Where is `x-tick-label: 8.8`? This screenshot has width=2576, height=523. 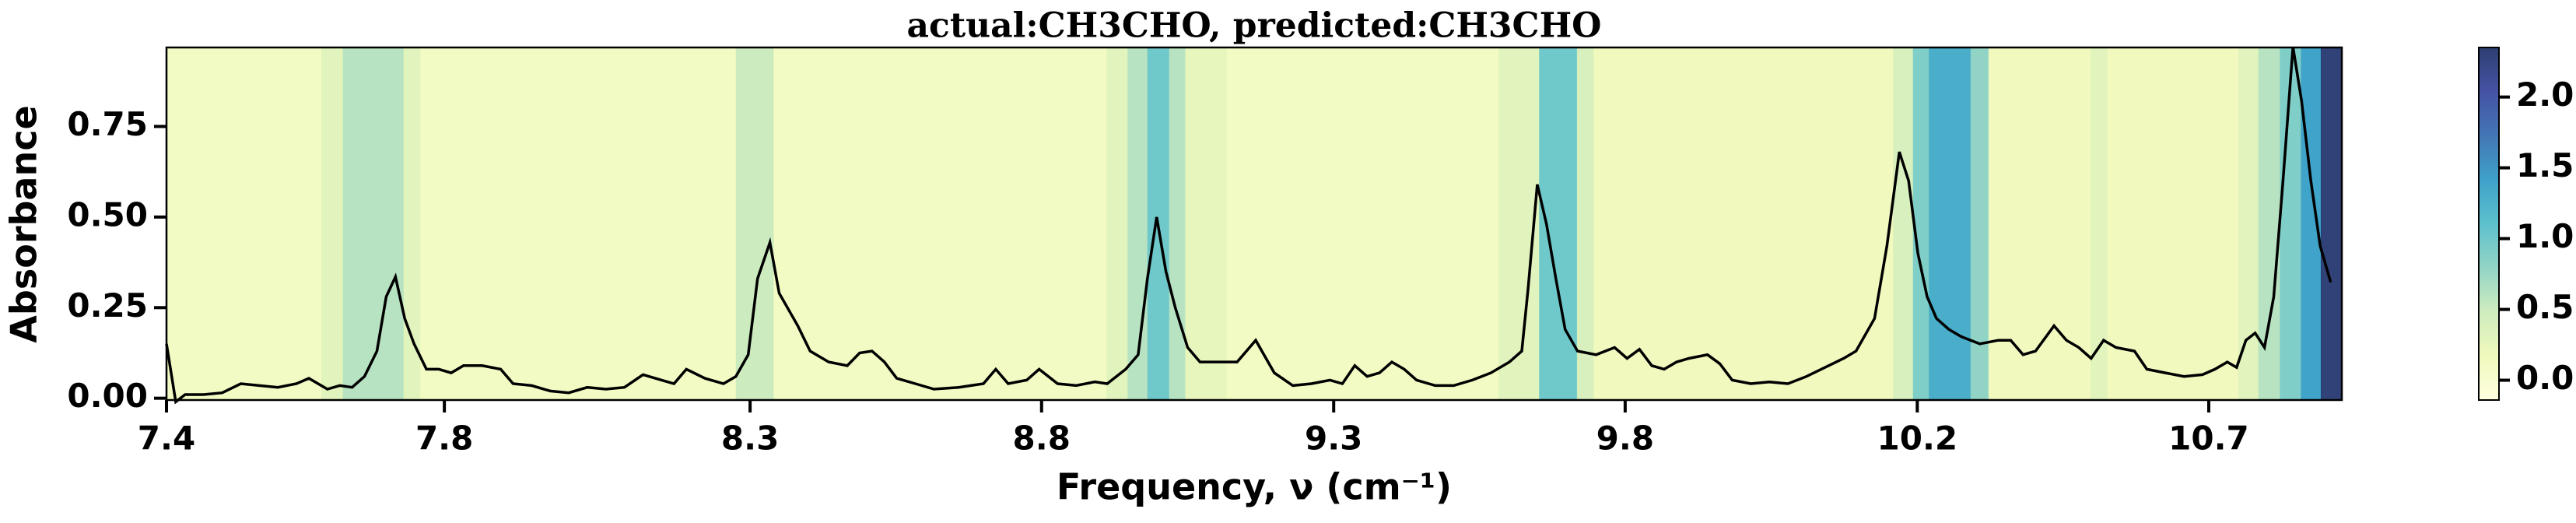
x-tick-label: 8.8 is located at coordinates (1042, 438).